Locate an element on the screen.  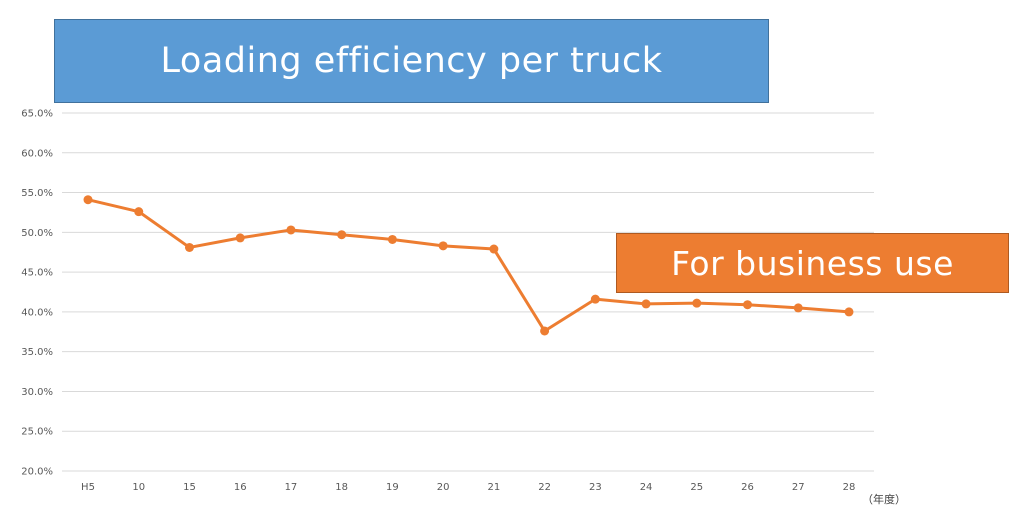
y-tick-label: 60.0% is located at coordinates (37, 153).